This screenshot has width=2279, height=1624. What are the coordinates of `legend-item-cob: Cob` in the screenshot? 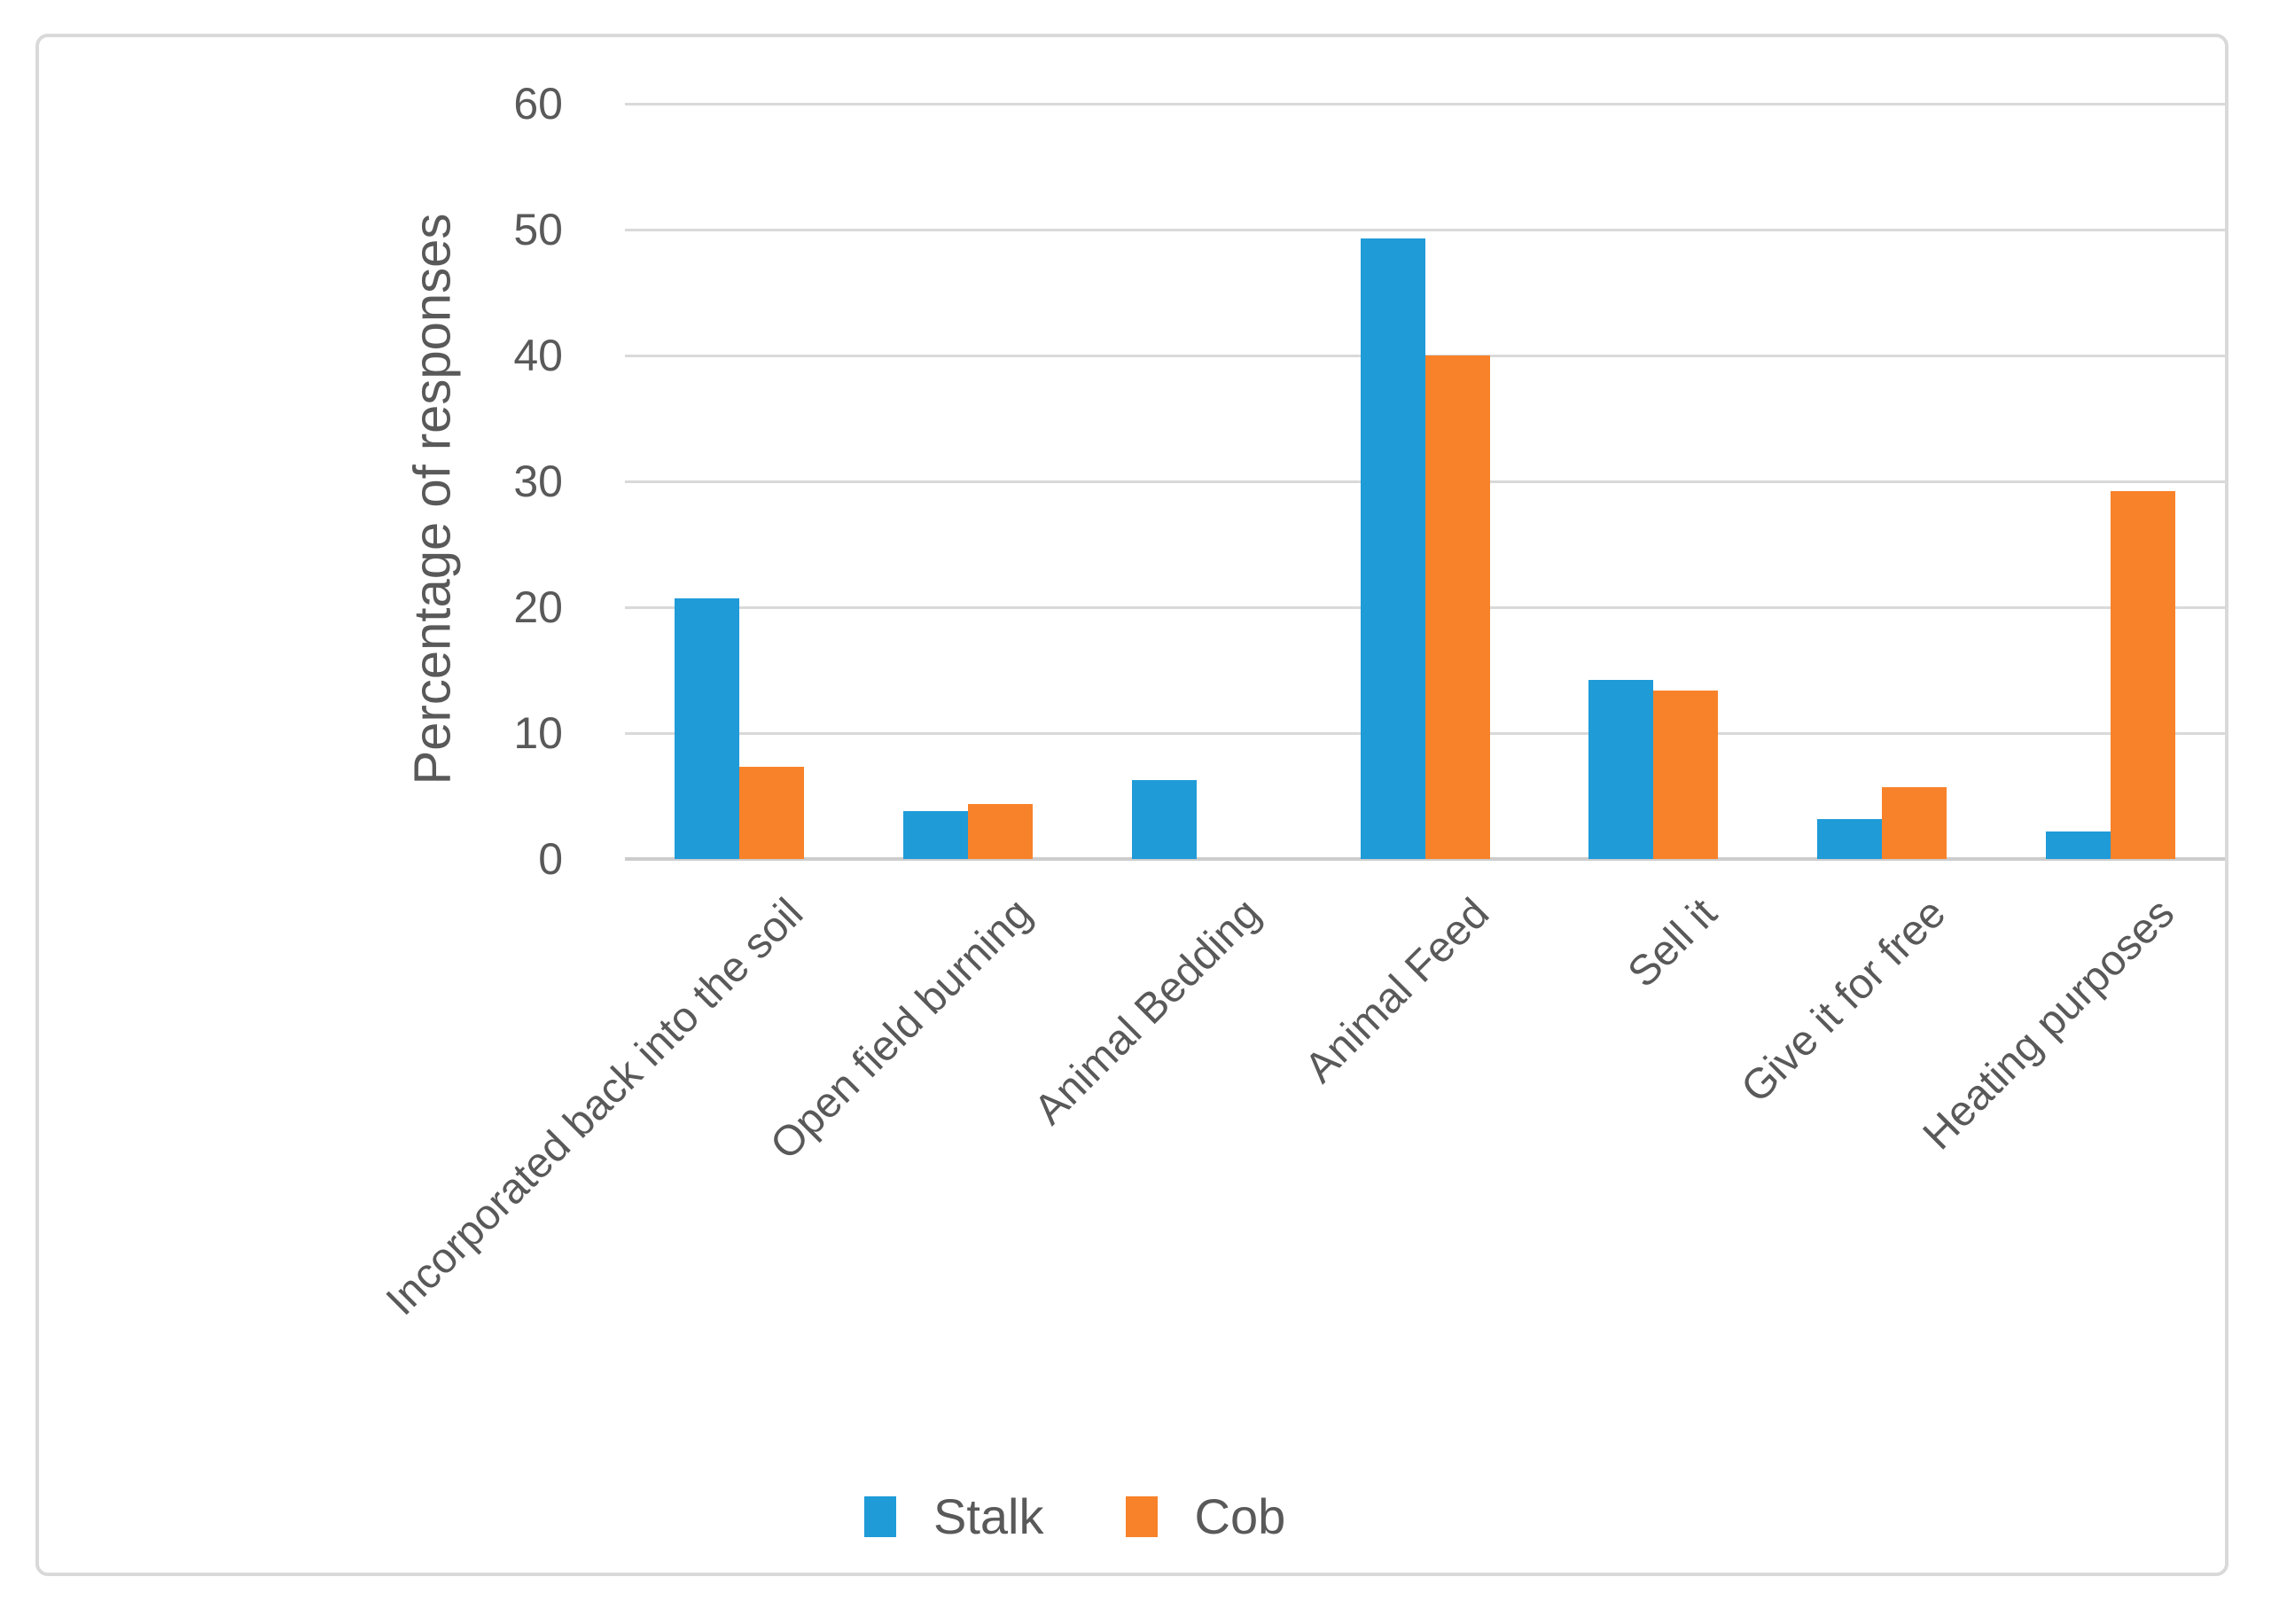 It's located at (1206, 1516).